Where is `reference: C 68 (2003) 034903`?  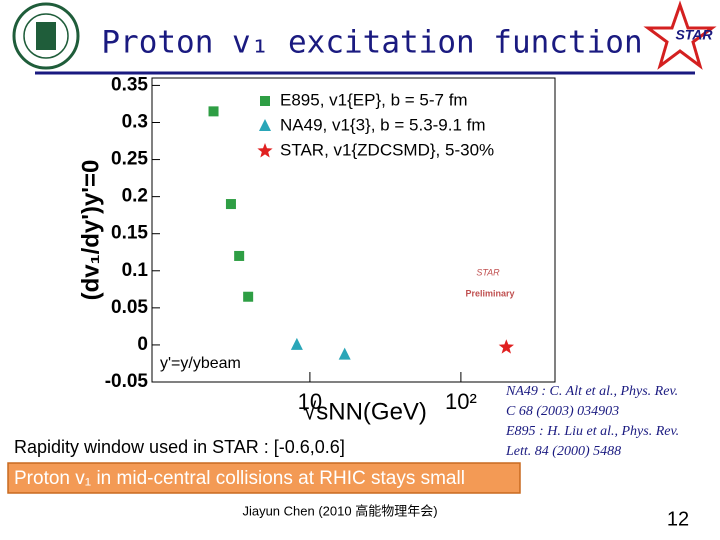
reference: C 68 (2003) 034903 is located at coordinates (562, 411).